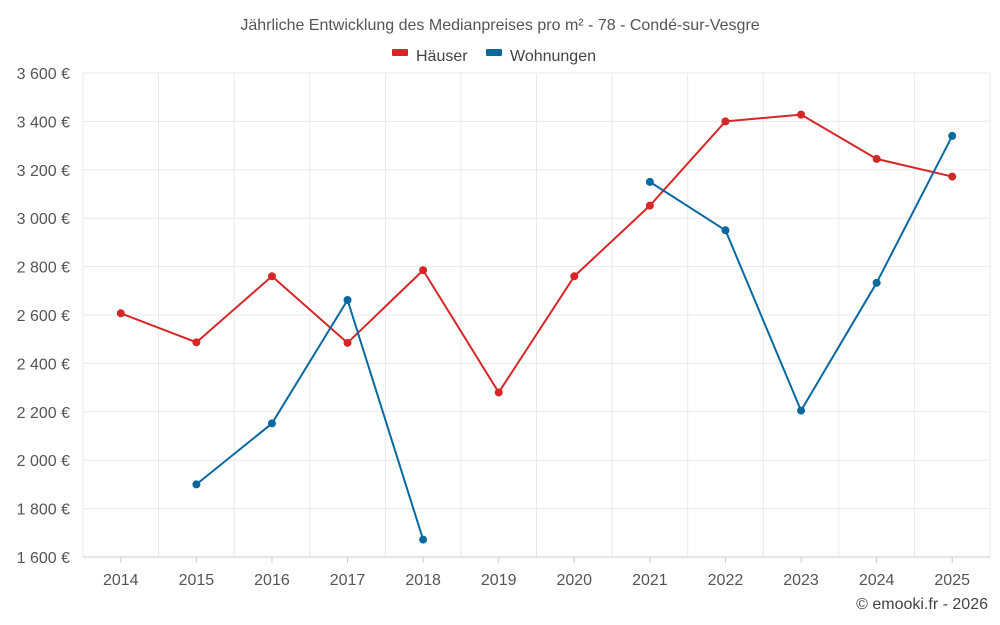  What do you see at coordinates (423, 580) in the screenshot?
I see `x-tick-label: 2018` at bounding box center [423, 580].